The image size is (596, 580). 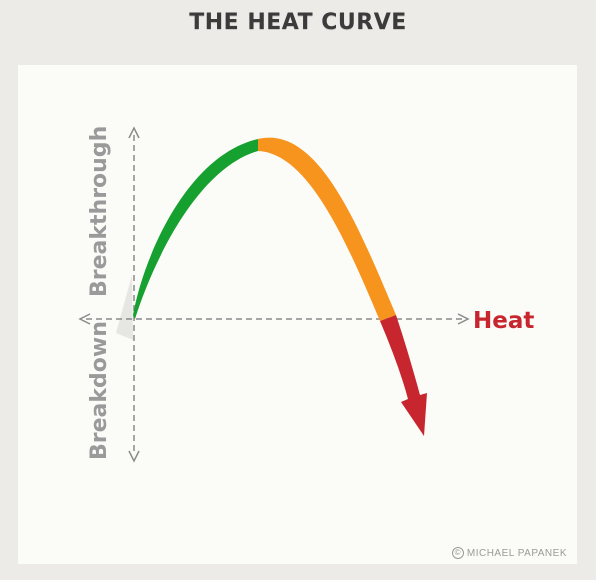 I want to click on copyright-icon: ©, so click(x=457, y=553).